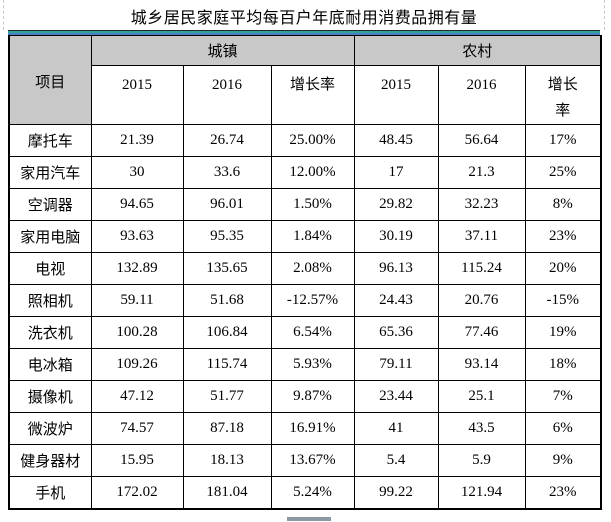 This screenshot has height=522, width=611. What do you see at coordinates (137, 332) in the screenshot?
I see `value-cell: 100.28` at bounding box center [137, 332].